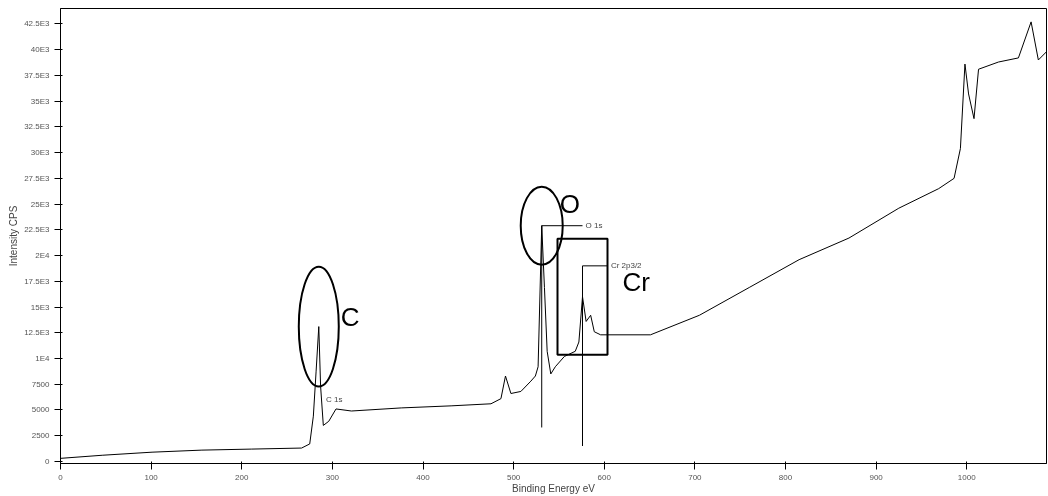 This screenshot has height=496, width=1048. I want to click on annotation: C, so click(350, 316).